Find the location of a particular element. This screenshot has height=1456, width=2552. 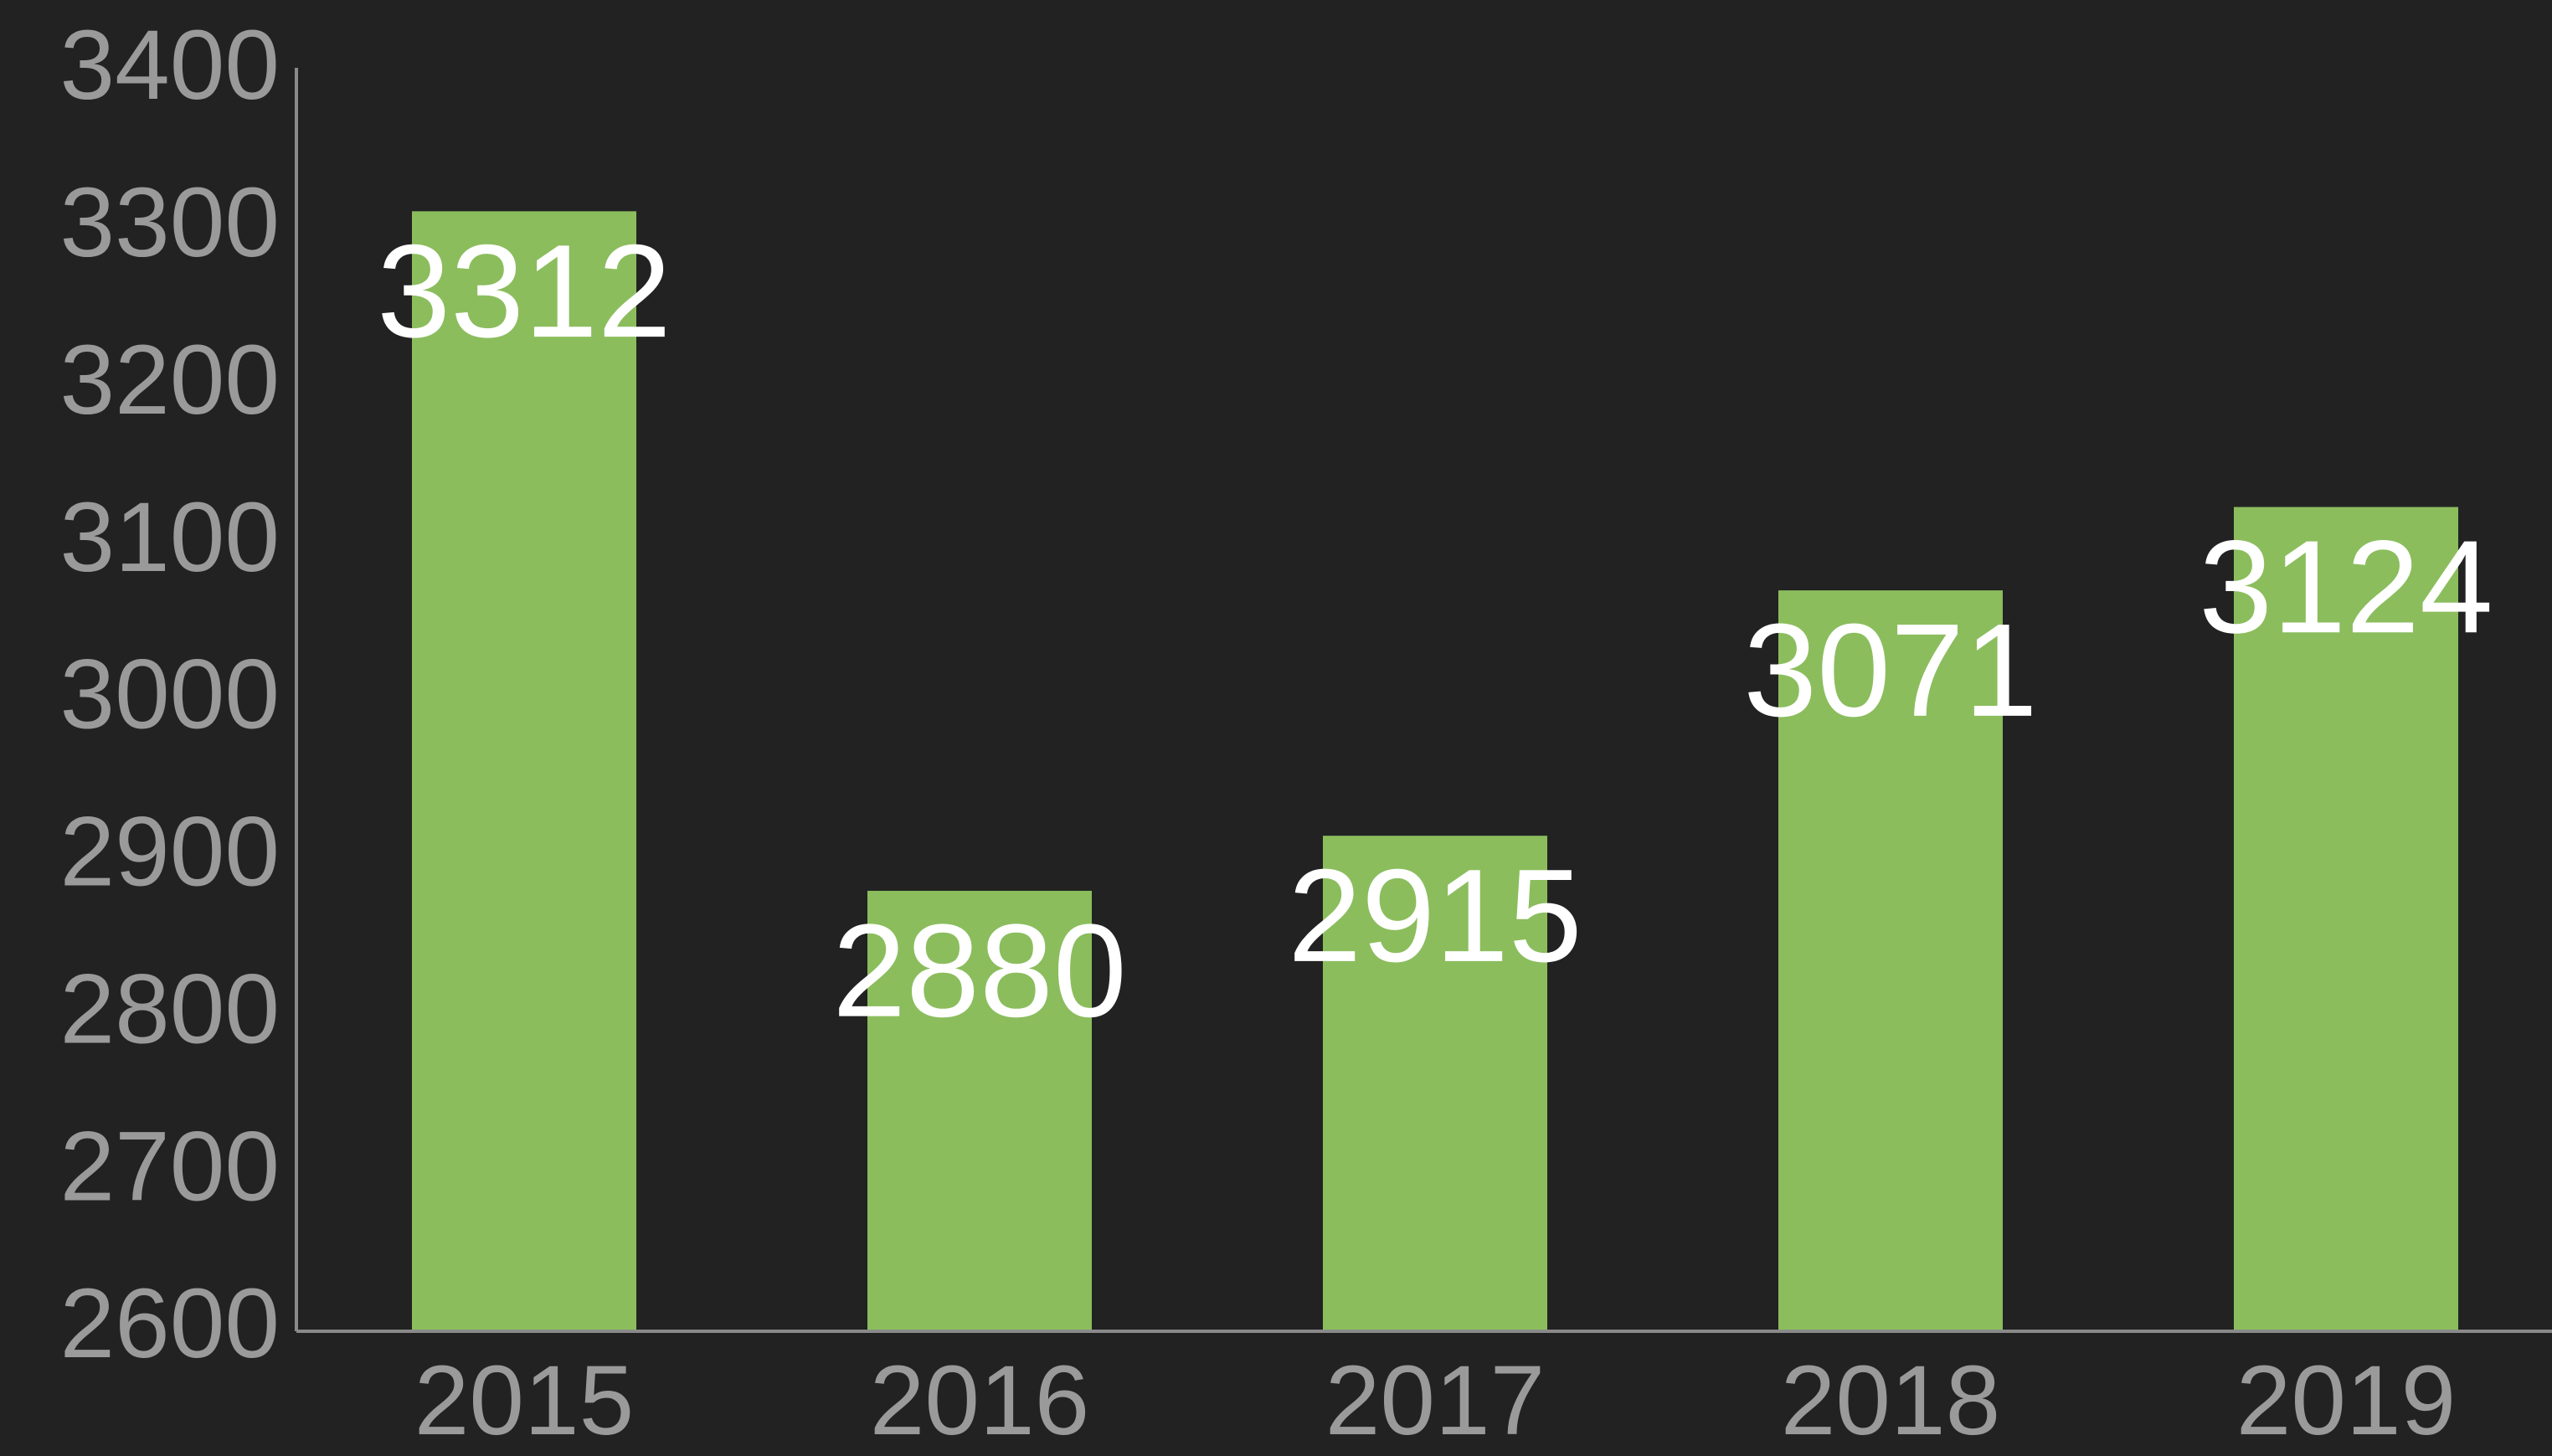

y-tick-label: 3000 is located at coordinates (169, 695).